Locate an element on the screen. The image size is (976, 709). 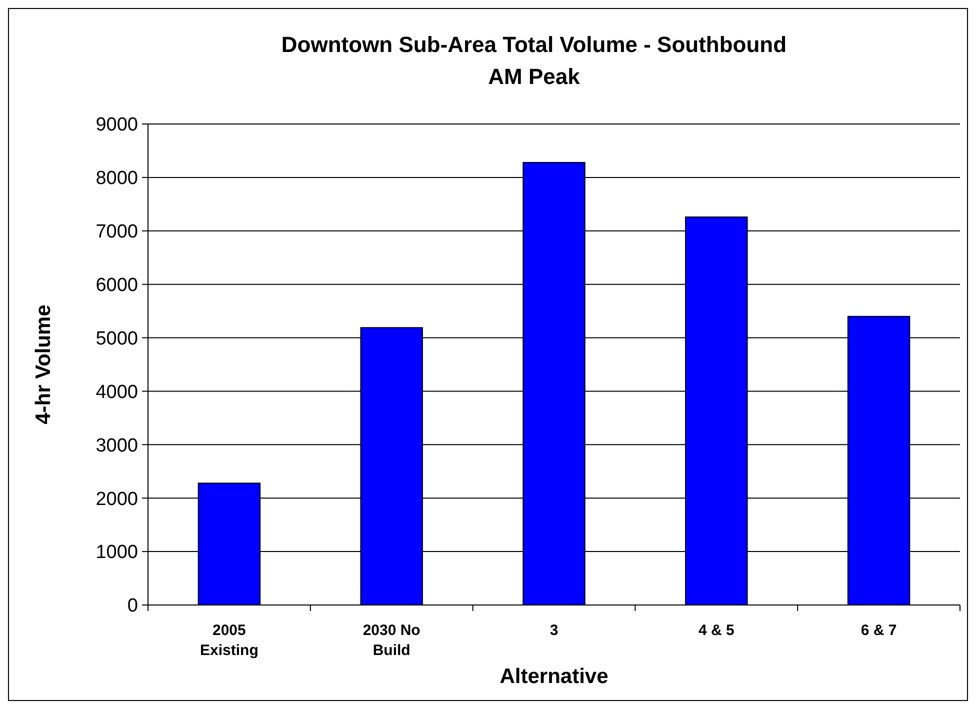
y-tick-label: 8000 is located at coordinates (117, 179).